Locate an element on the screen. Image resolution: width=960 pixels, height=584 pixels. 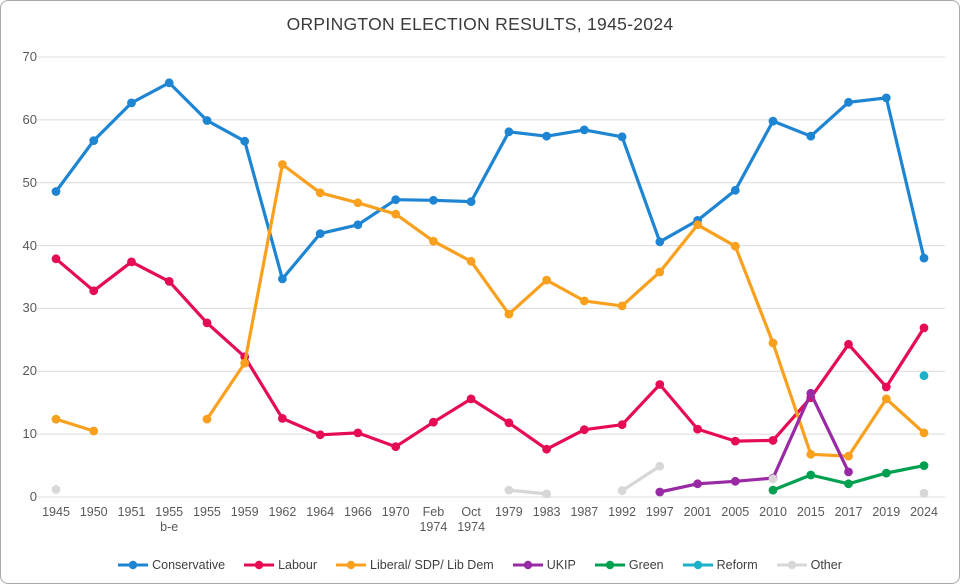
legend-item-other: Other is located at coordinates (809, 565).